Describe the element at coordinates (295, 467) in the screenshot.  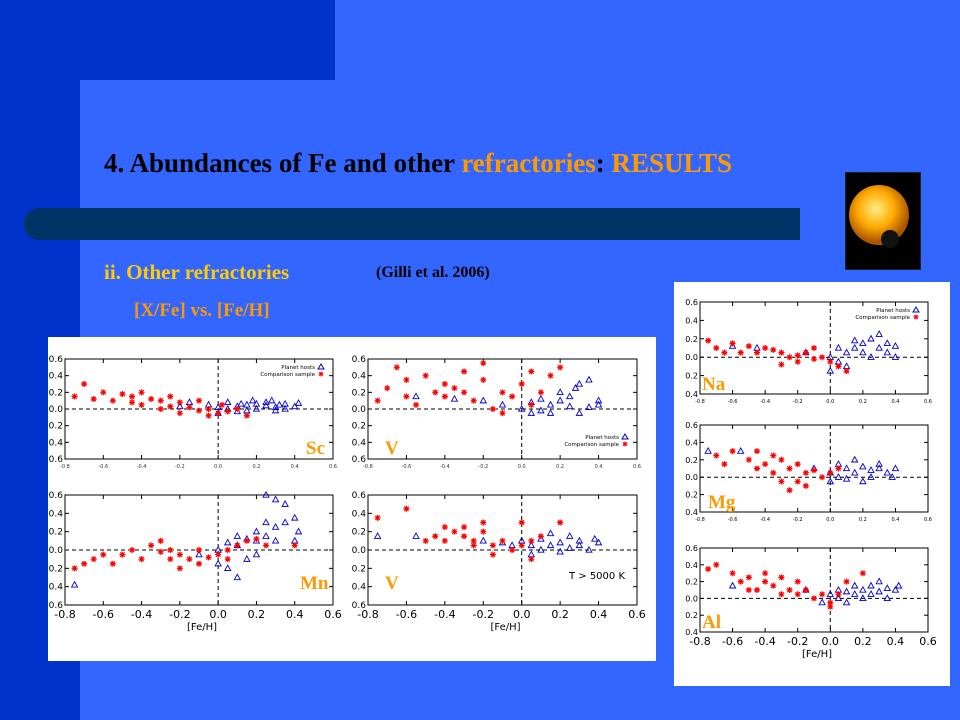
I see `xtick-label: 0.4` at that location.